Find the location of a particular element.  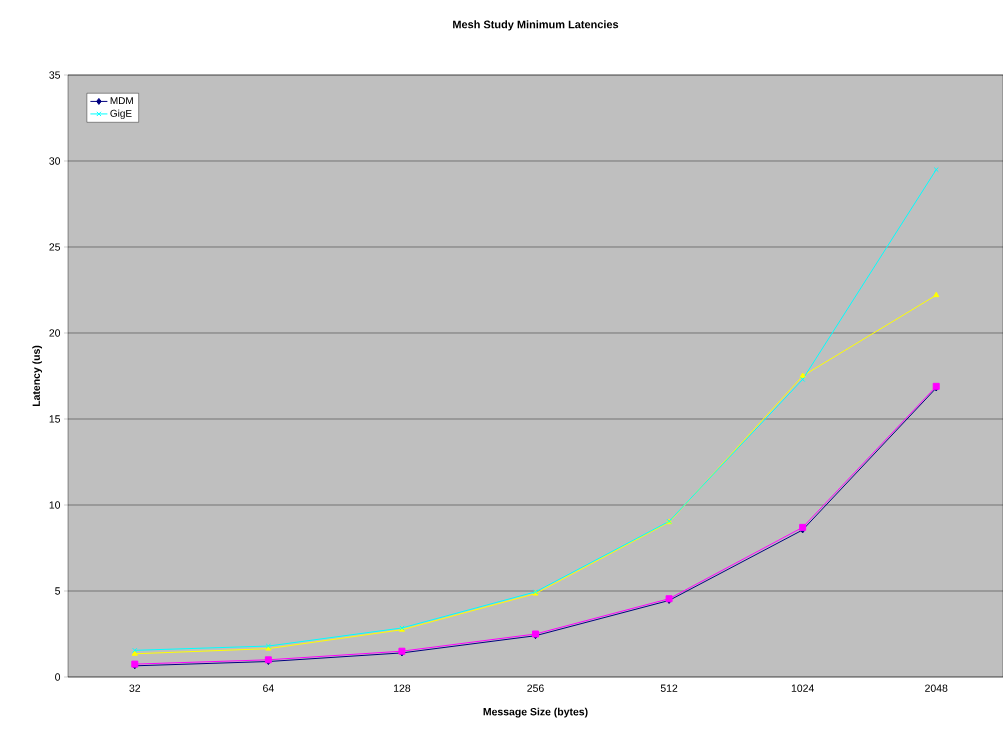

legend-label: MDM is located at coordinates (121, 101).